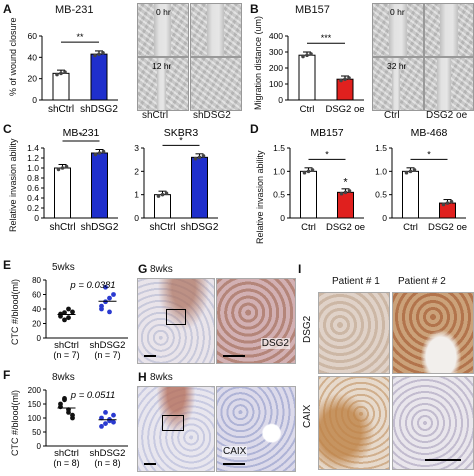 The height and width of the screenshot is (476, 474). Describe the element at coordinates (429, 133) in the screenshot. I see `chart-title: MB-468` at that location.